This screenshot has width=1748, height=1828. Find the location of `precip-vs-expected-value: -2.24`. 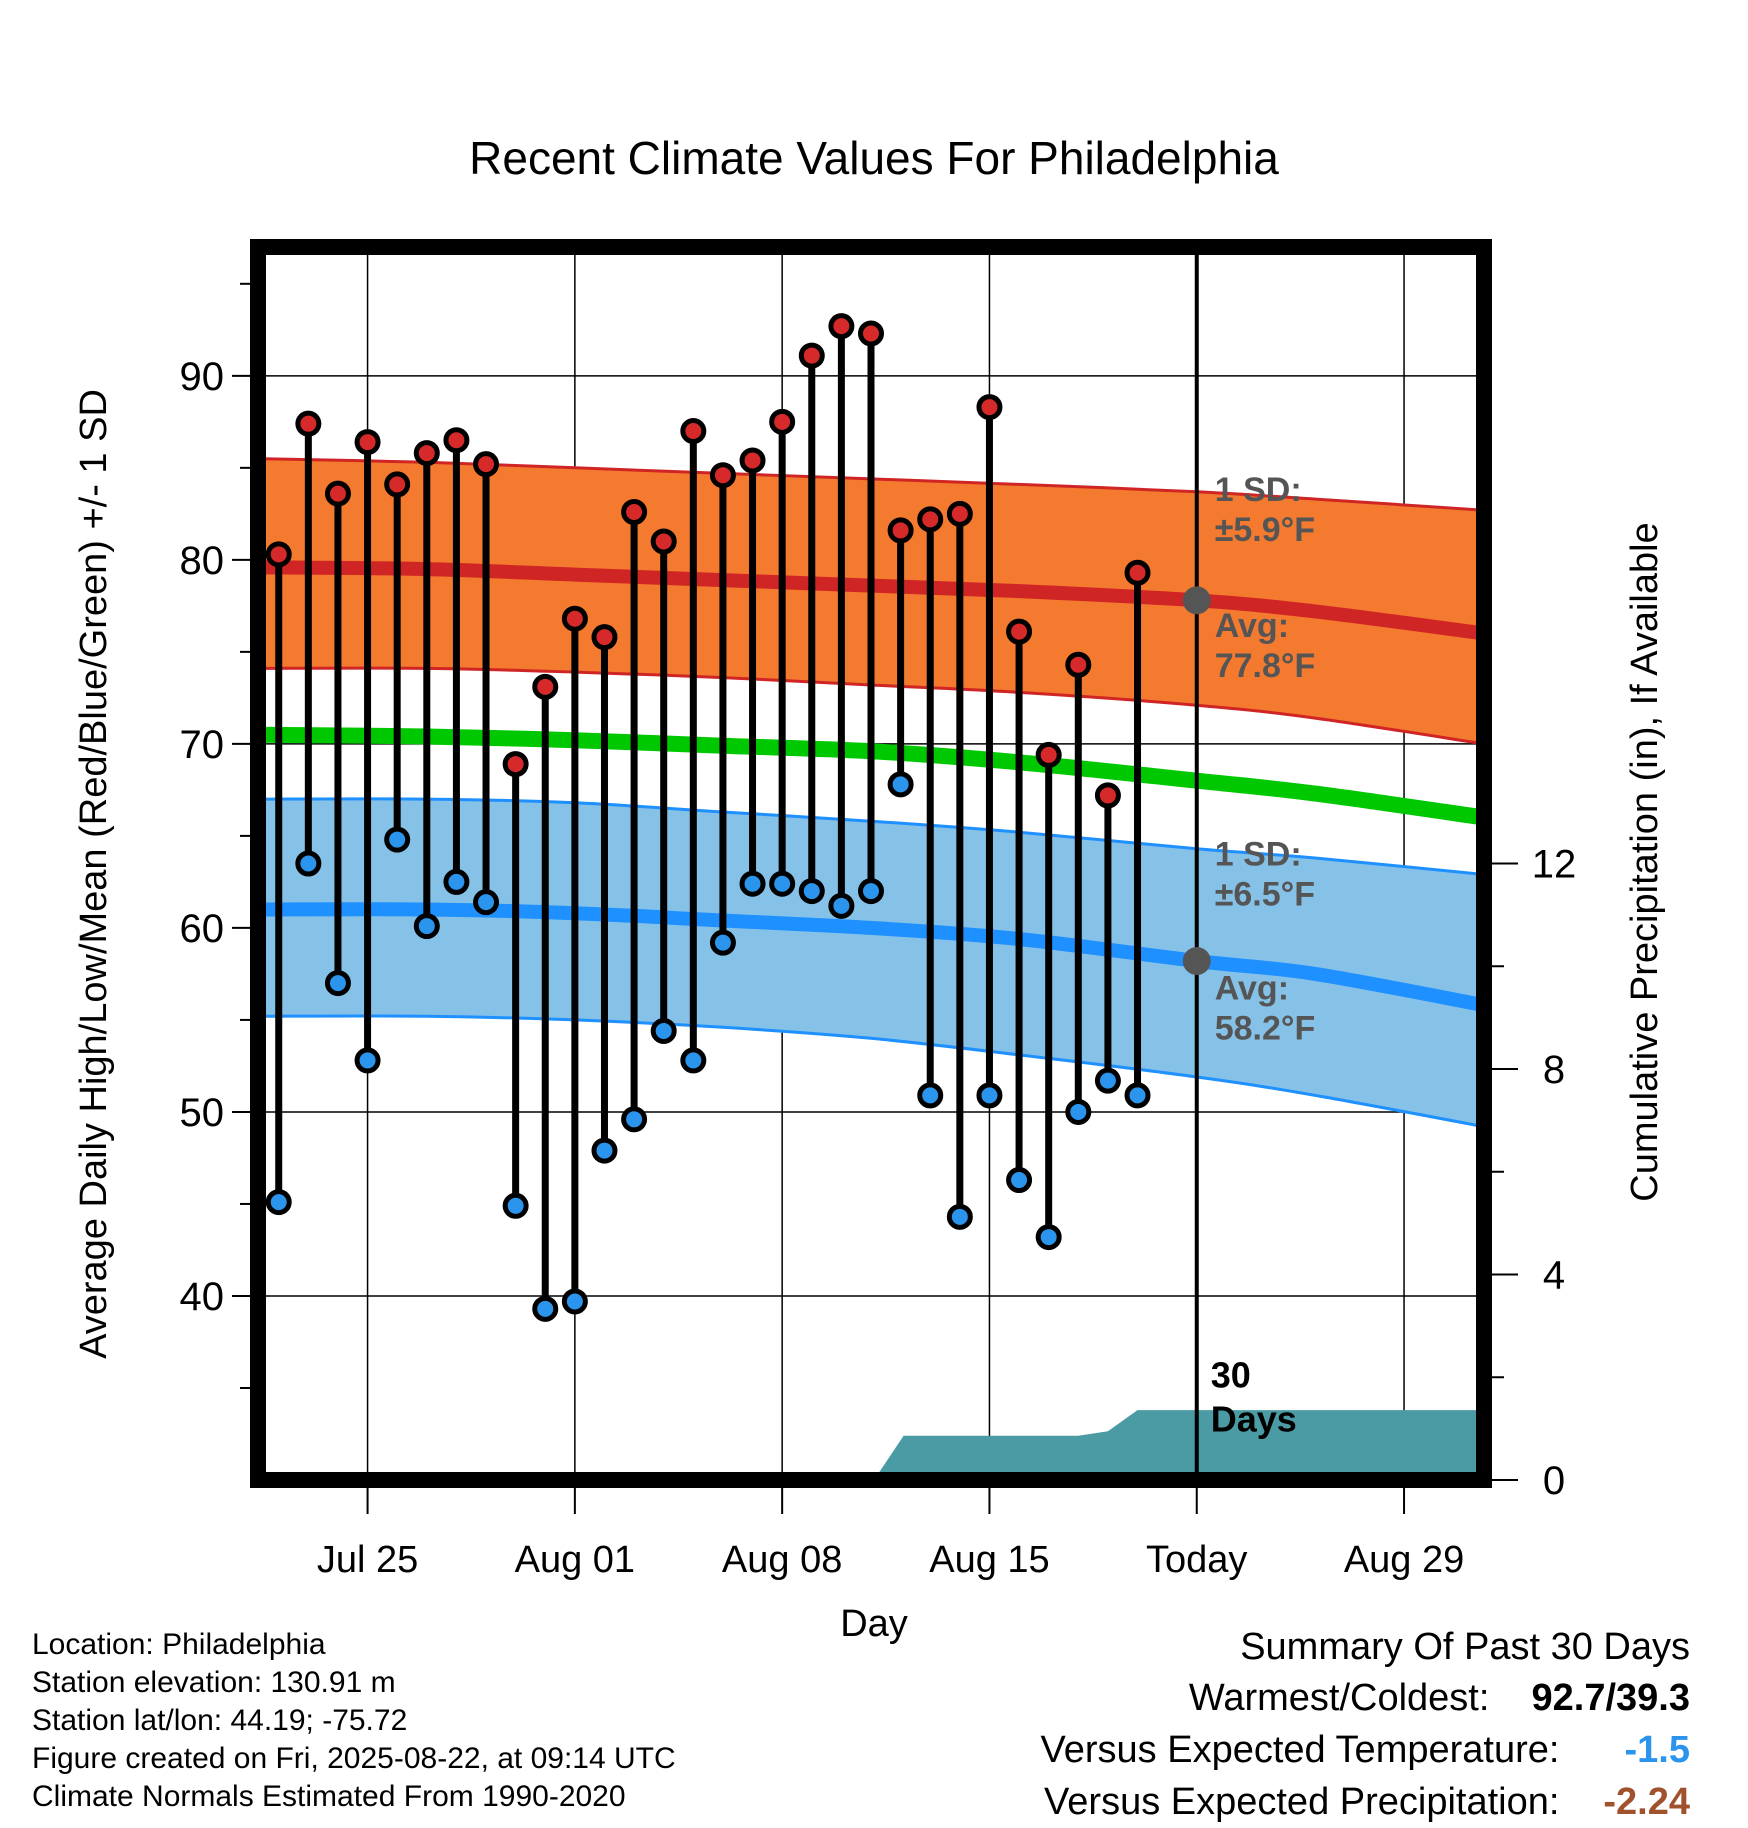

precip-vs-expected-value: -2.24 is located at coordinates (1646, 1802).